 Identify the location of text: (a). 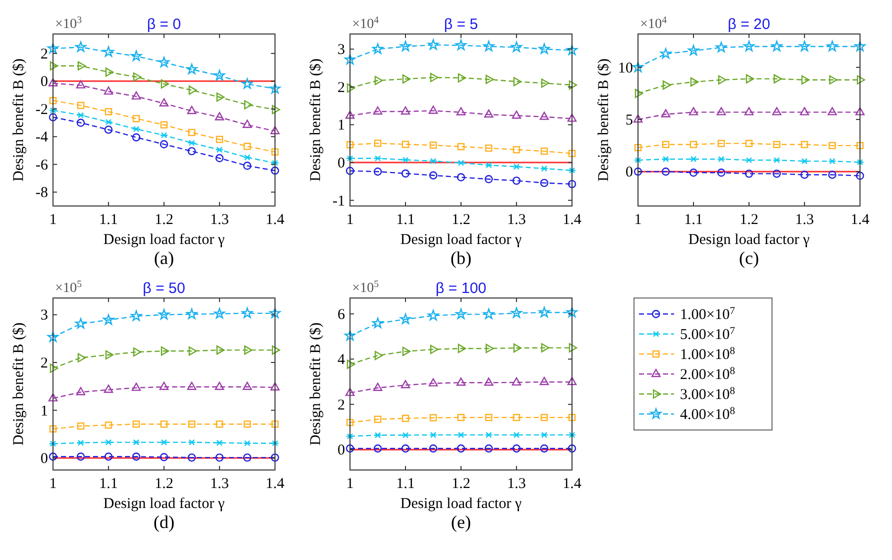
(164, 258).